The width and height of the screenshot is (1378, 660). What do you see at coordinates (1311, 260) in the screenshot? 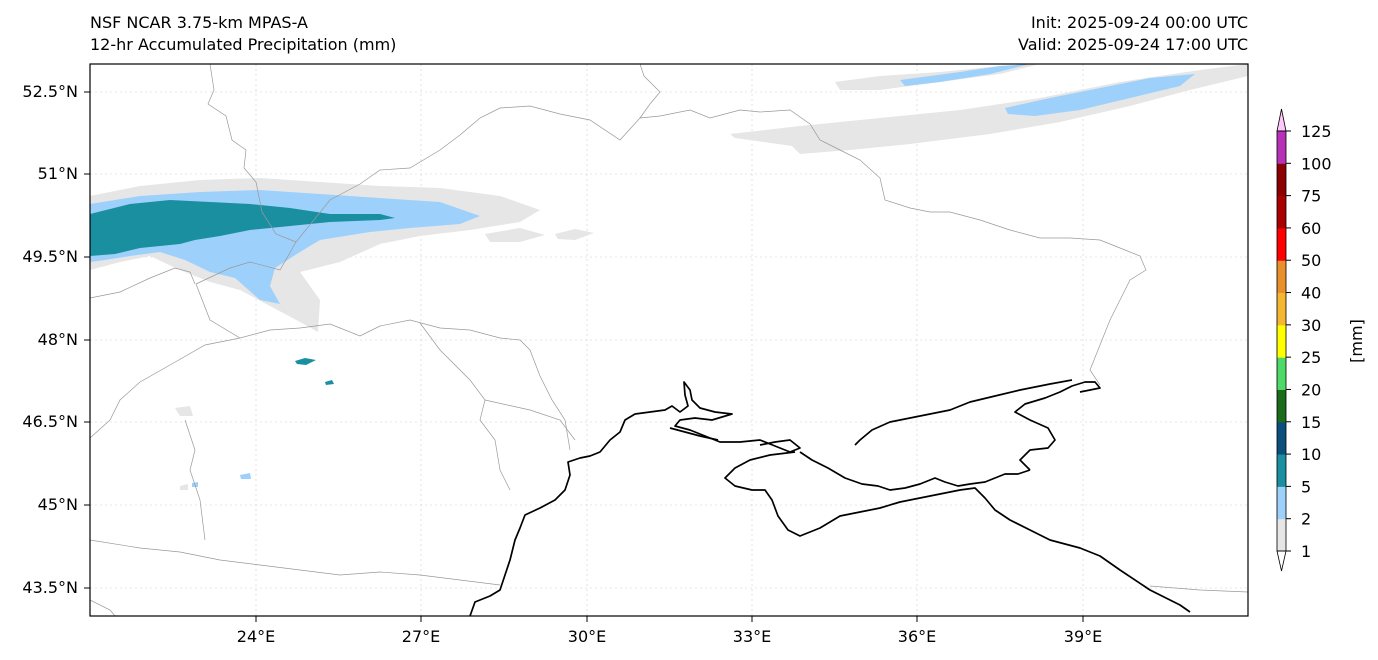
I see `colorbar-level-label: 50` at bounding box center [1311, 260].